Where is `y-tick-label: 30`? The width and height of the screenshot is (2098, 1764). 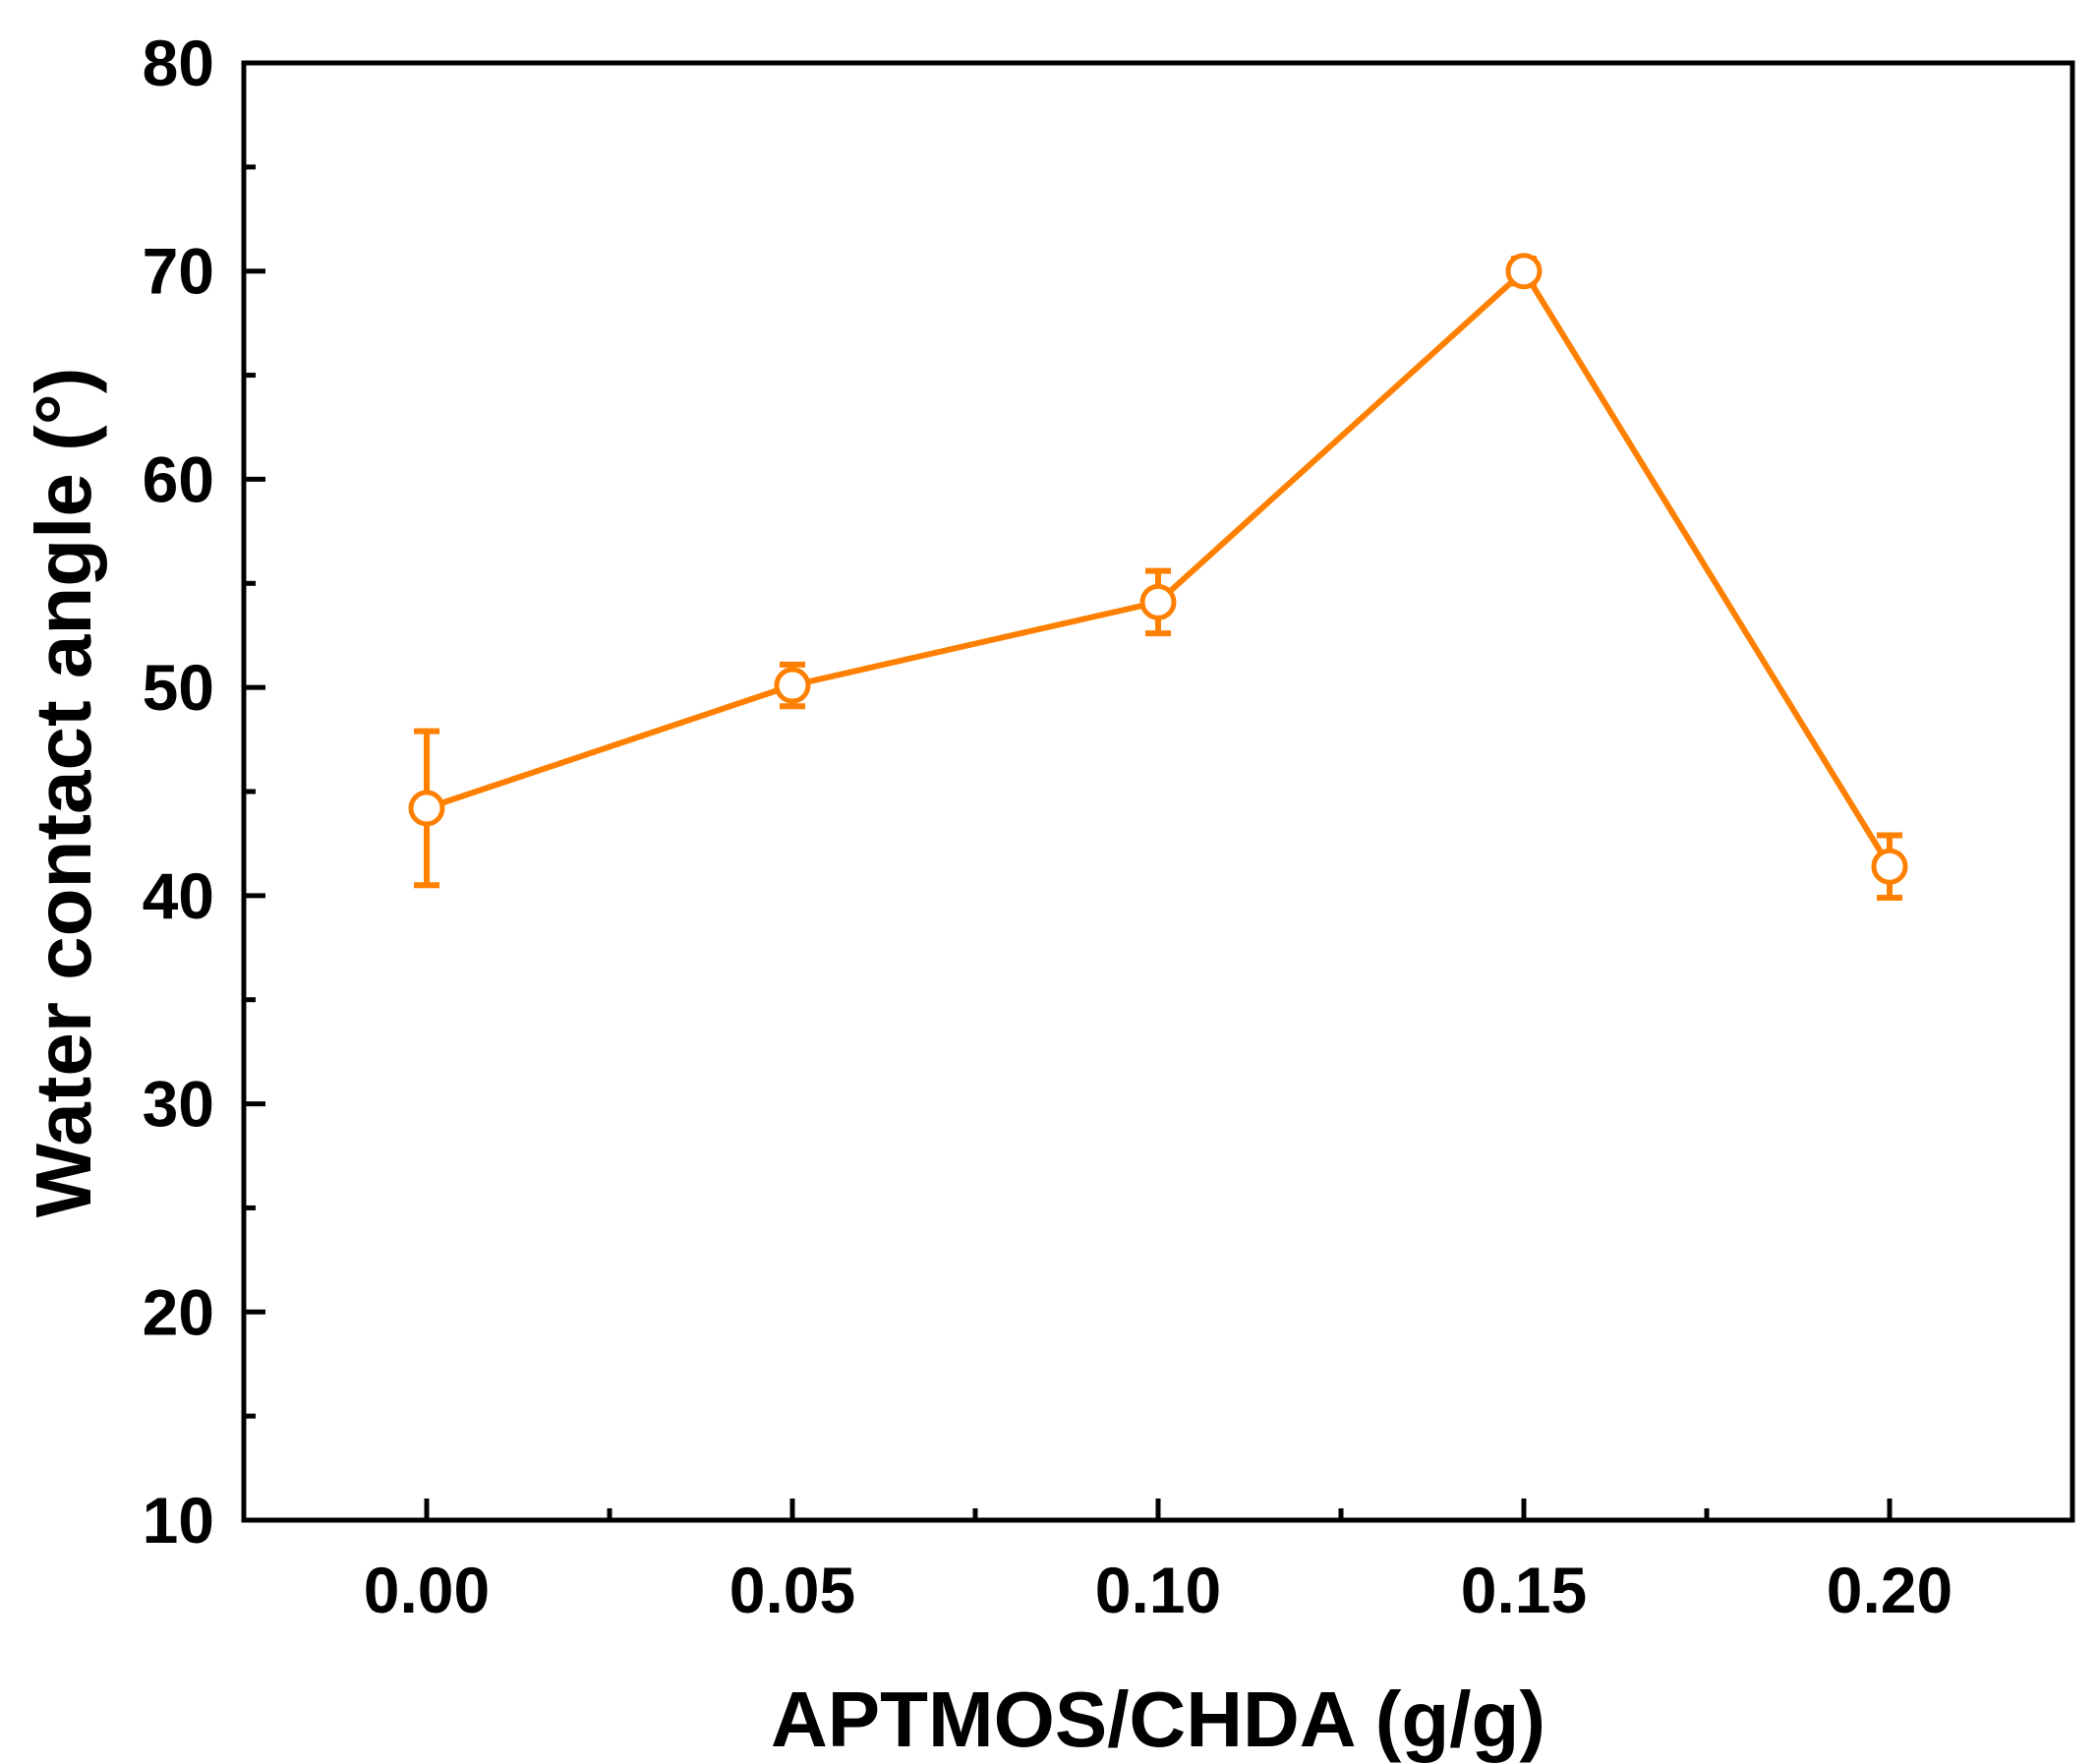
y-tick-label: 30 is located at coordinates (179, 1104).